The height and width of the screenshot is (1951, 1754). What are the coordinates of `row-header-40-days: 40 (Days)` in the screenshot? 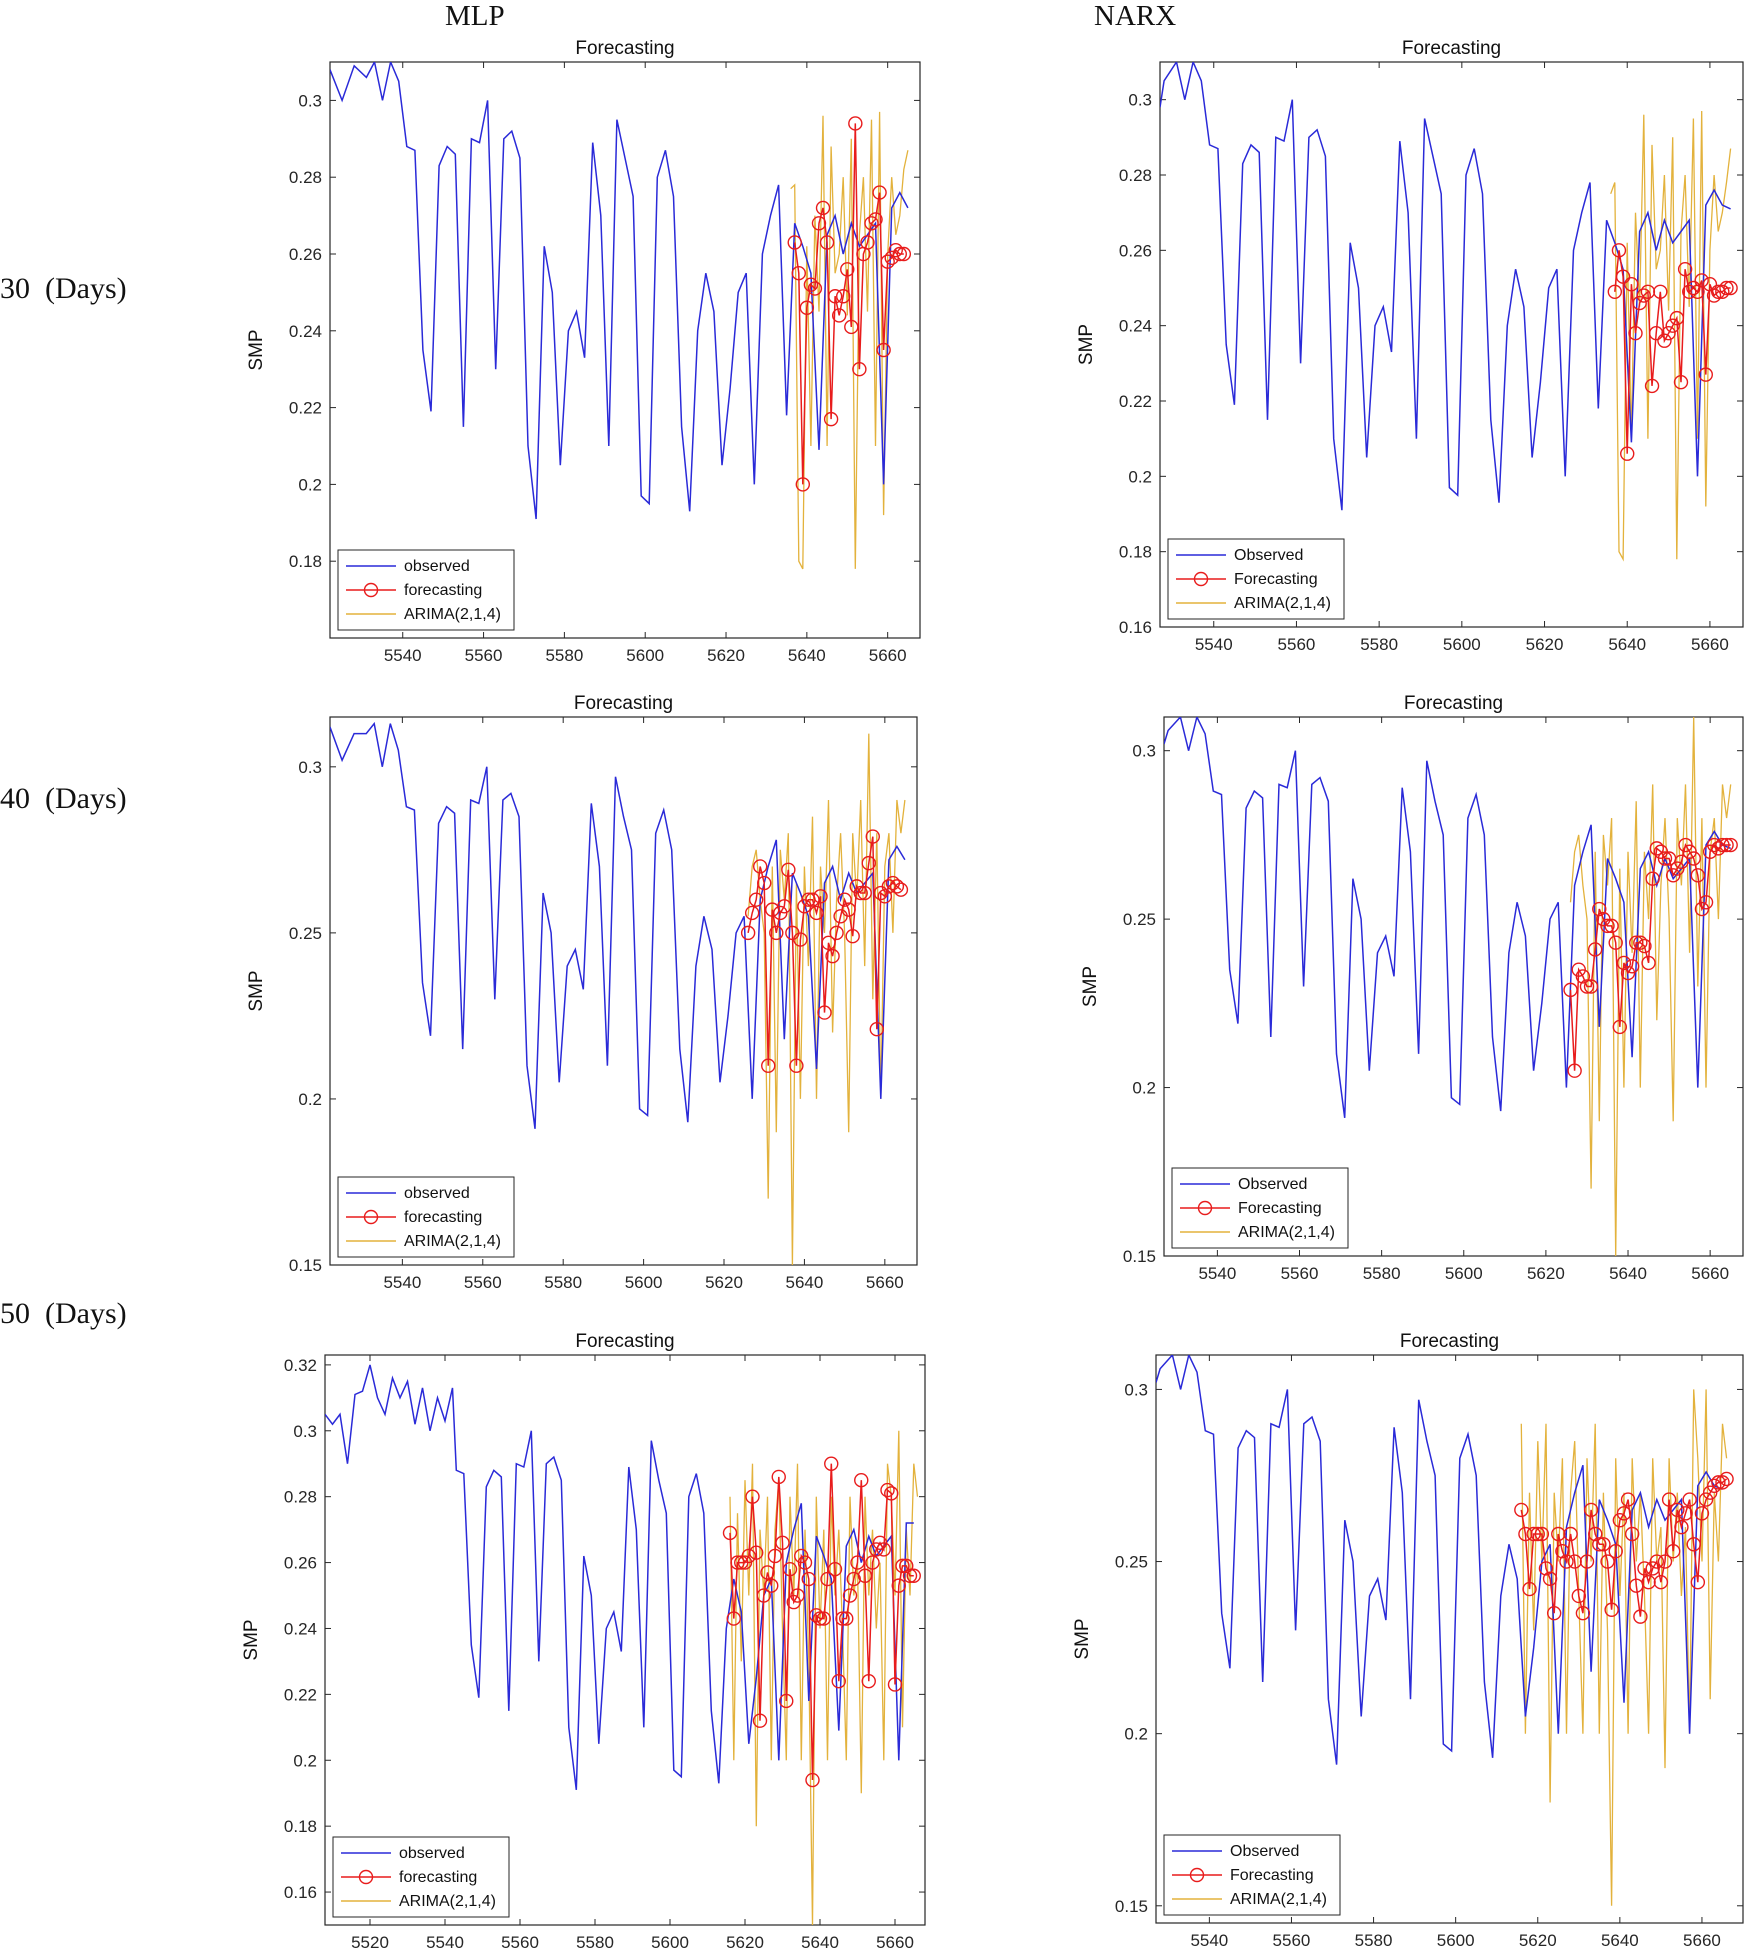 It's located at (63, 798).